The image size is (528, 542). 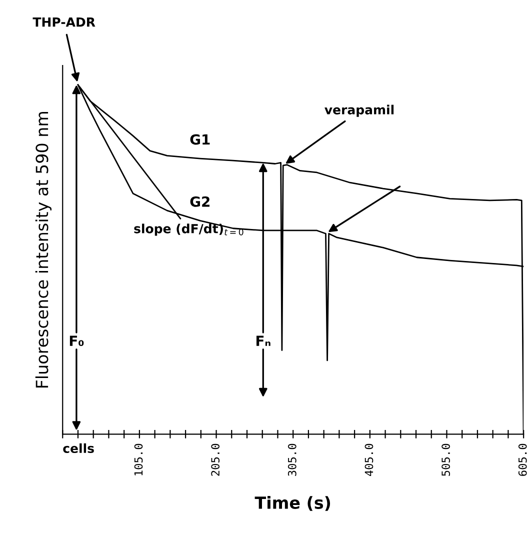 What do you see at coordinates (200, 139) in the screenshot?
I see `series-label: G1` at bounding box center [200, 139].